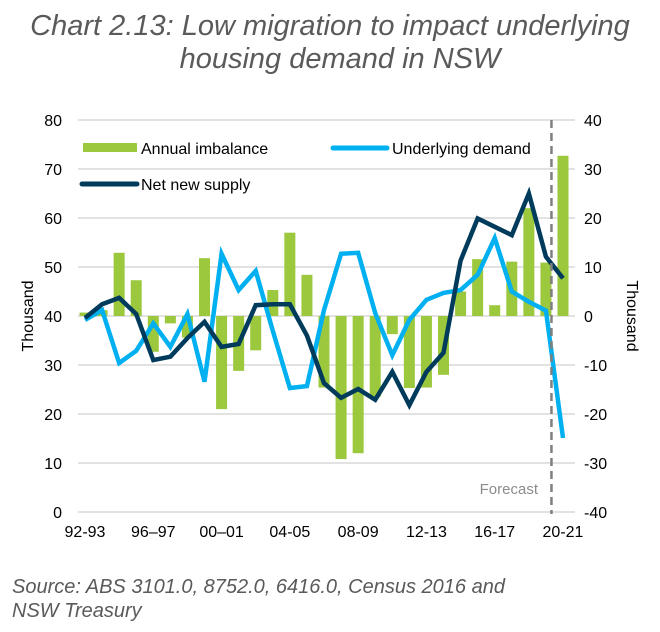 The height and width of the screenshot is (632, 660). I want to click on legend-swatch-annual-imbalance, so click(110, 147).